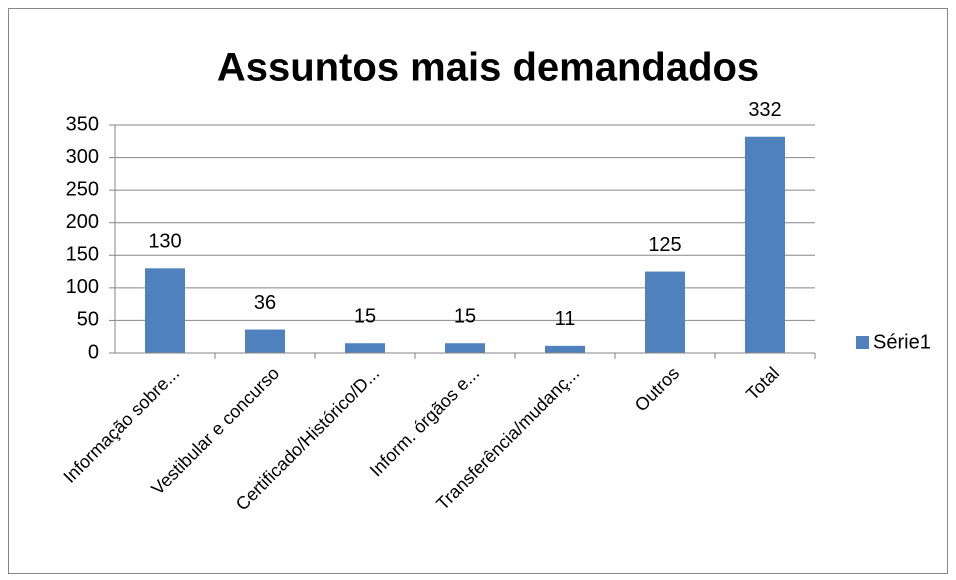 The width and height of the screenshot is (956, 580). I want to click on chart-title: Assuntos mais demandados, so click(488, 68).